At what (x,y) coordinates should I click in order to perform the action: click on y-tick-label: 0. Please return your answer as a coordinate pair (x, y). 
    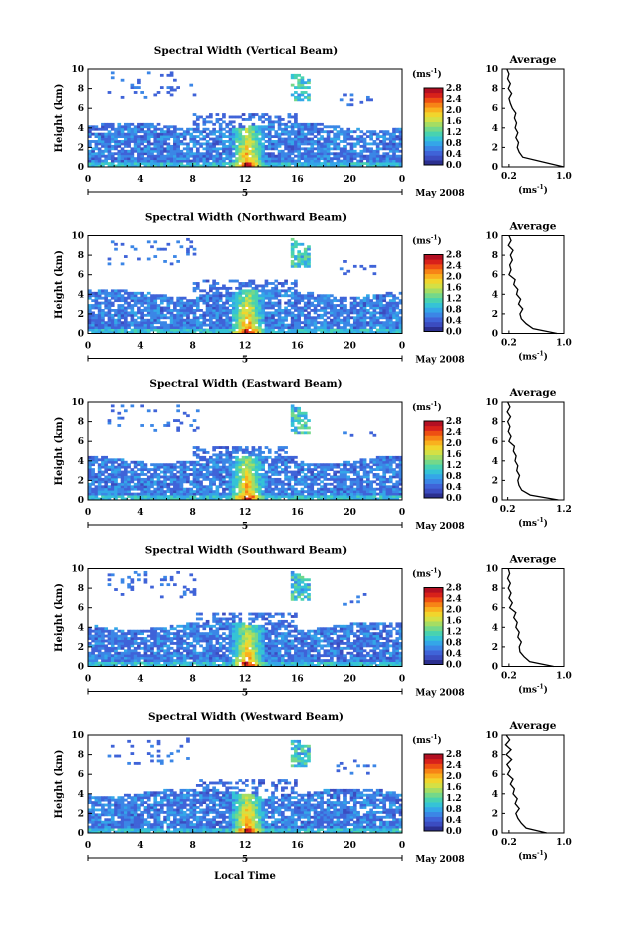
    Looking at the image, I should click on (81, 501).